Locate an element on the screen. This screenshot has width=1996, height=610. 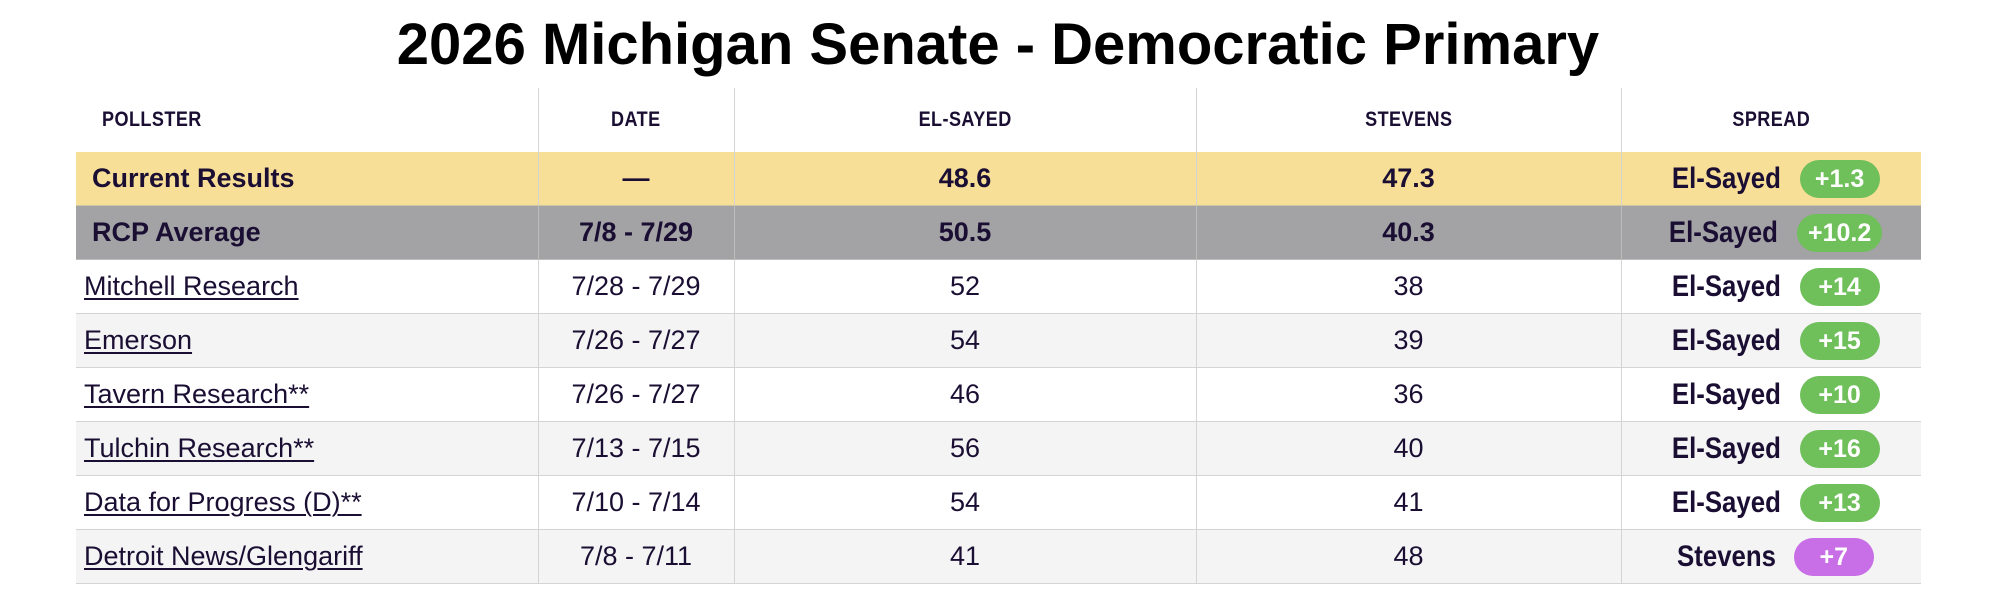
stevens-cell: 48 is located at coordinates (1408, 556).